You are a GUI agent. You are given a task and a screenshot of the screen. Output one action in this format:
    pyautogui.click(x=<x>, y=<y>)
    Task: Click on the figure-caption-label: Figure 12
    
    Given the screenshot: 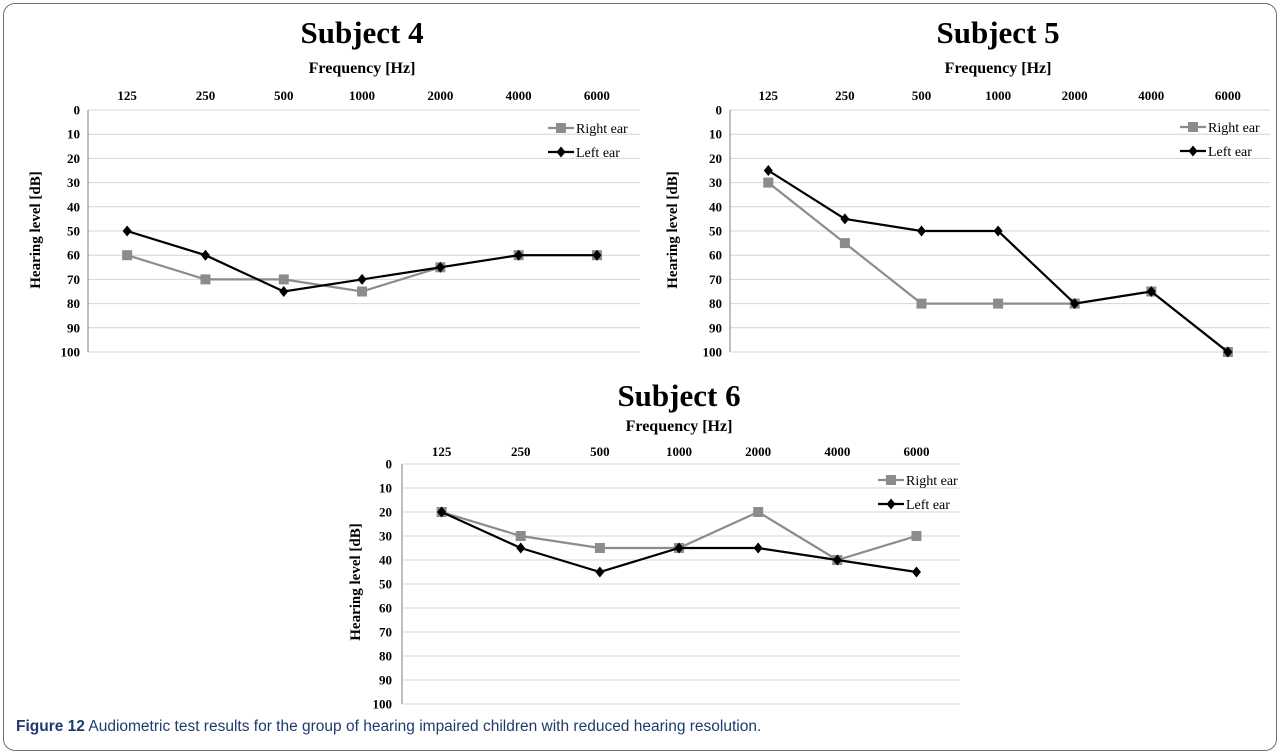 What is the action you would take?
    pyautogui.click(x=50, y=726)
    